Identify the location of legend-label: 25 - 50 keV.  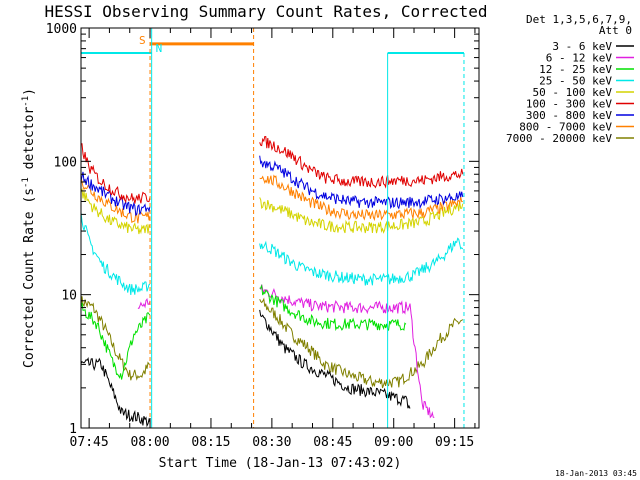
(575, 81).